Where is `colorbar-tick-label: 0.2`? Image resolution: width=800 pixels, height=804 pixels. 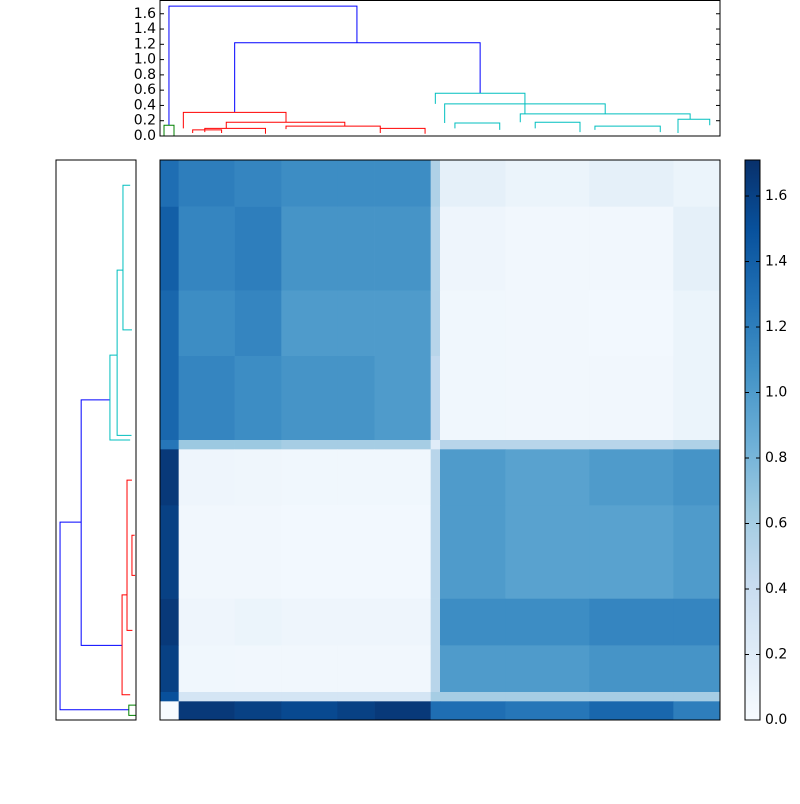 colorbar-tick-label: 0.2 is located at coordinates (776, 655).